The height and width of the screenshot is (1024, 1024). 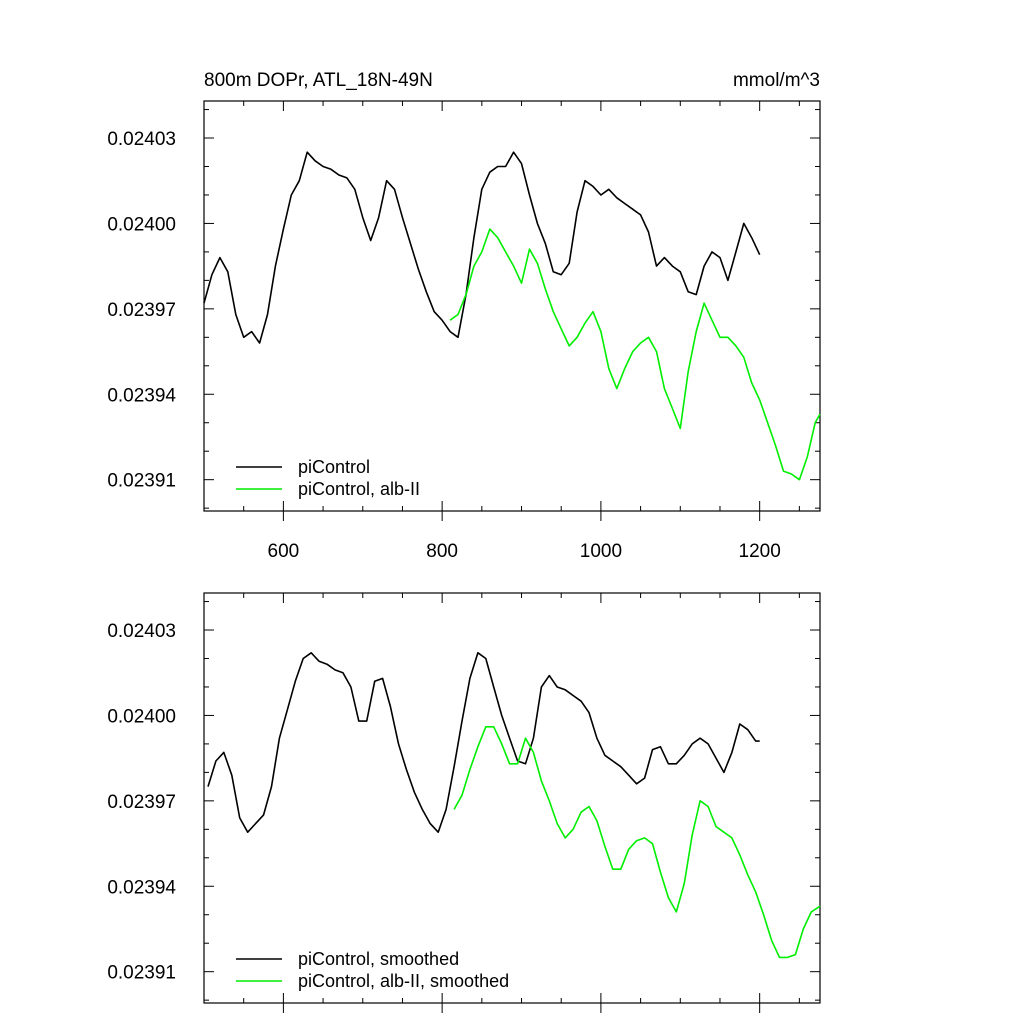 What do you see at coordinates (359, 489) in the screenshot?
I see `legend-label: piControl, alb-II` at bounding box center [359, 489].